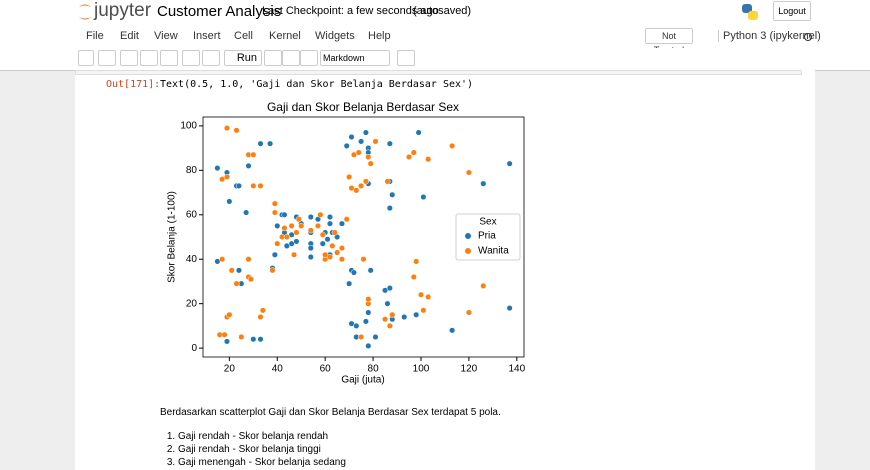  What do you see at coordinates (191, 58) in the screenshot?
I see `move-up-button` at bounding box center [191, 58].